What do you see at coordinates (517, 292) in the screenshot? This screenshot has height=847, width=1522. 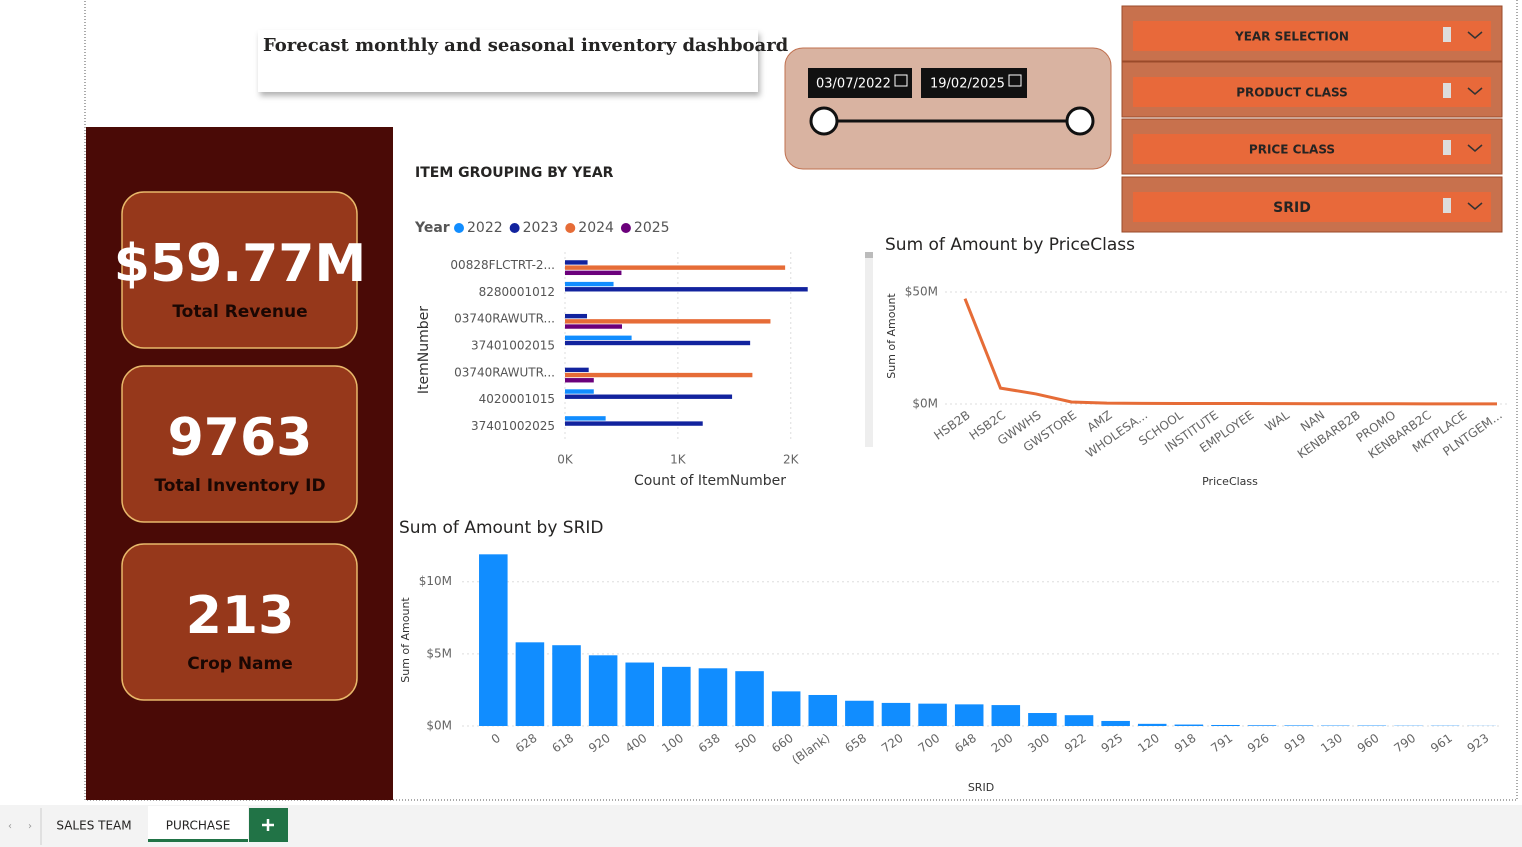 I see `y-tick-label: 8280001012` at bounding box center [517, 292].